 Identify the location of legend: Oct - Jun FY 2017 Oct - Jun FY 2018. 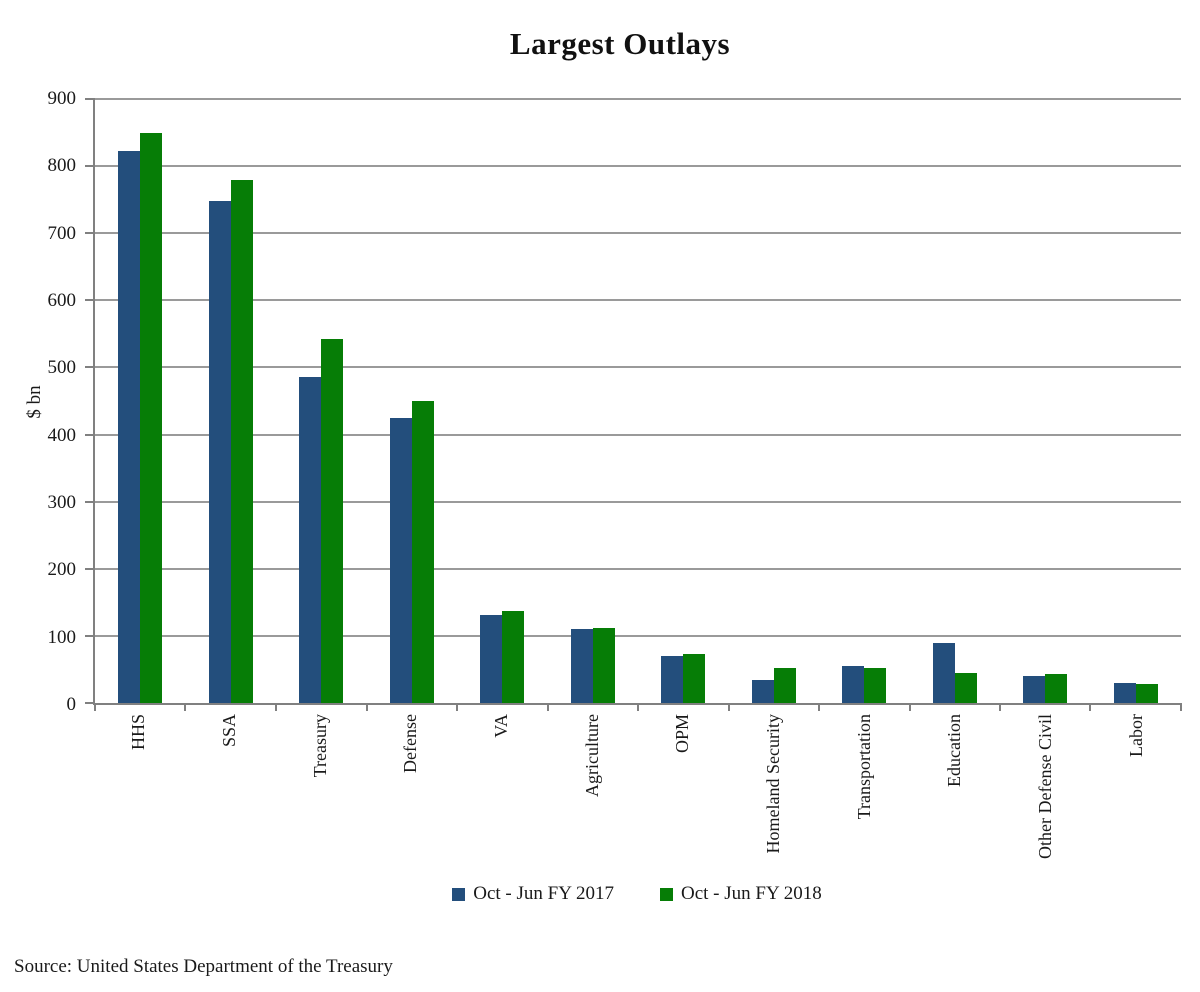
(637, 894).